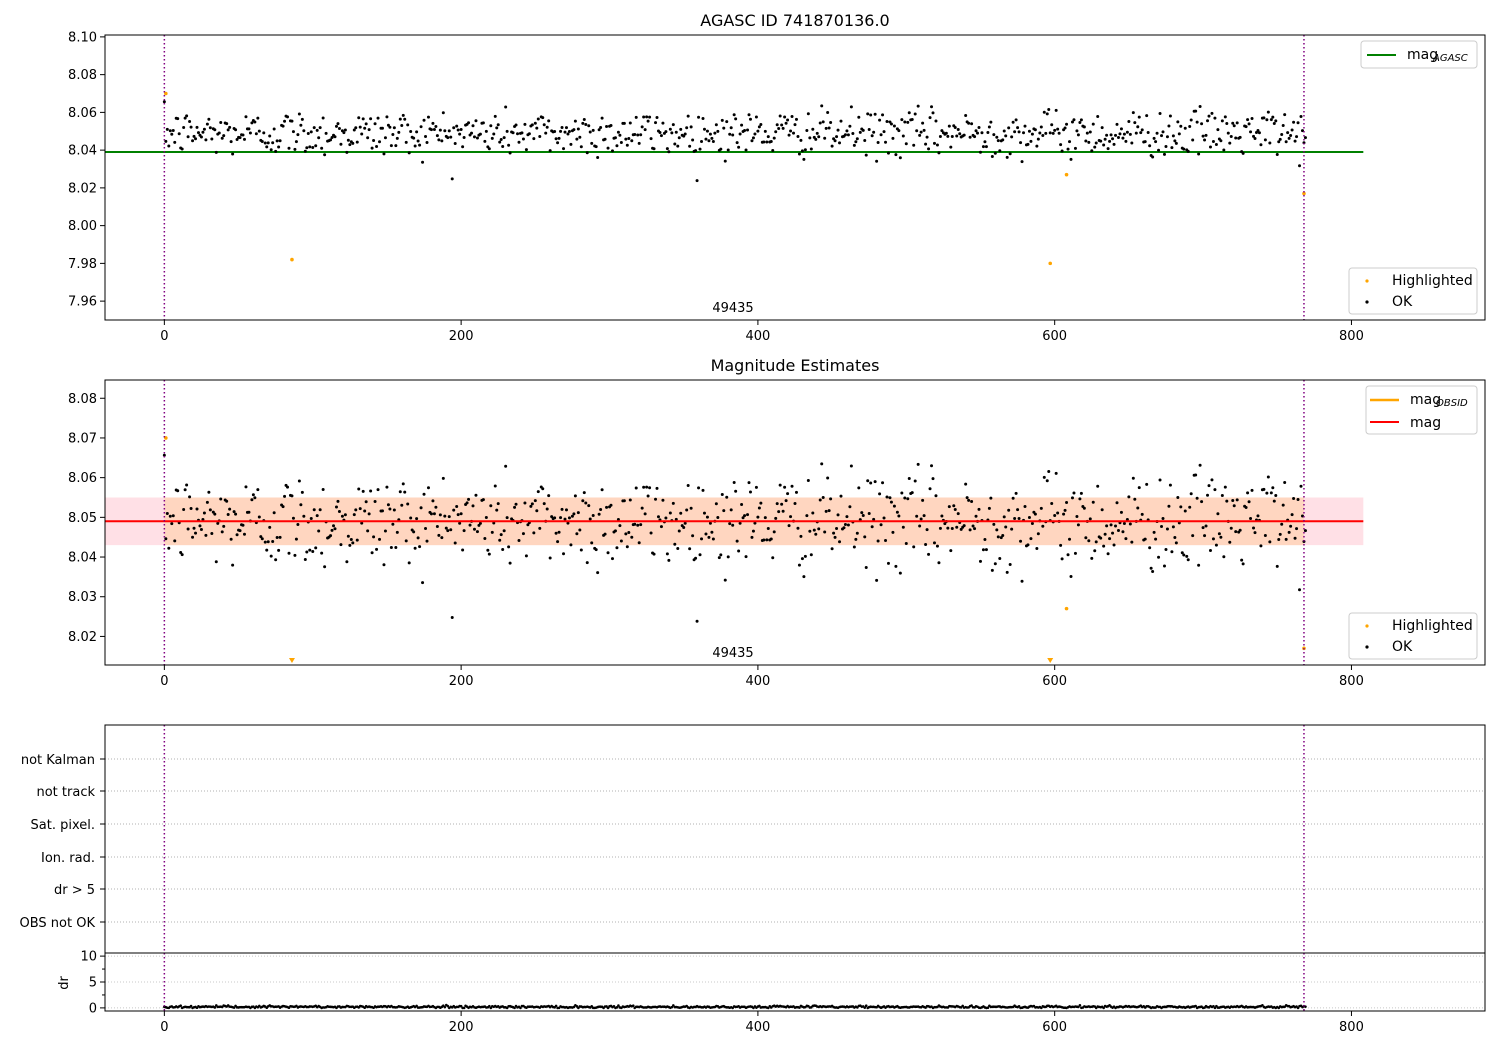  Describe the element at coordinates (93, 1008) in the screenshot. I see `y-tick-label: 0` at that location.